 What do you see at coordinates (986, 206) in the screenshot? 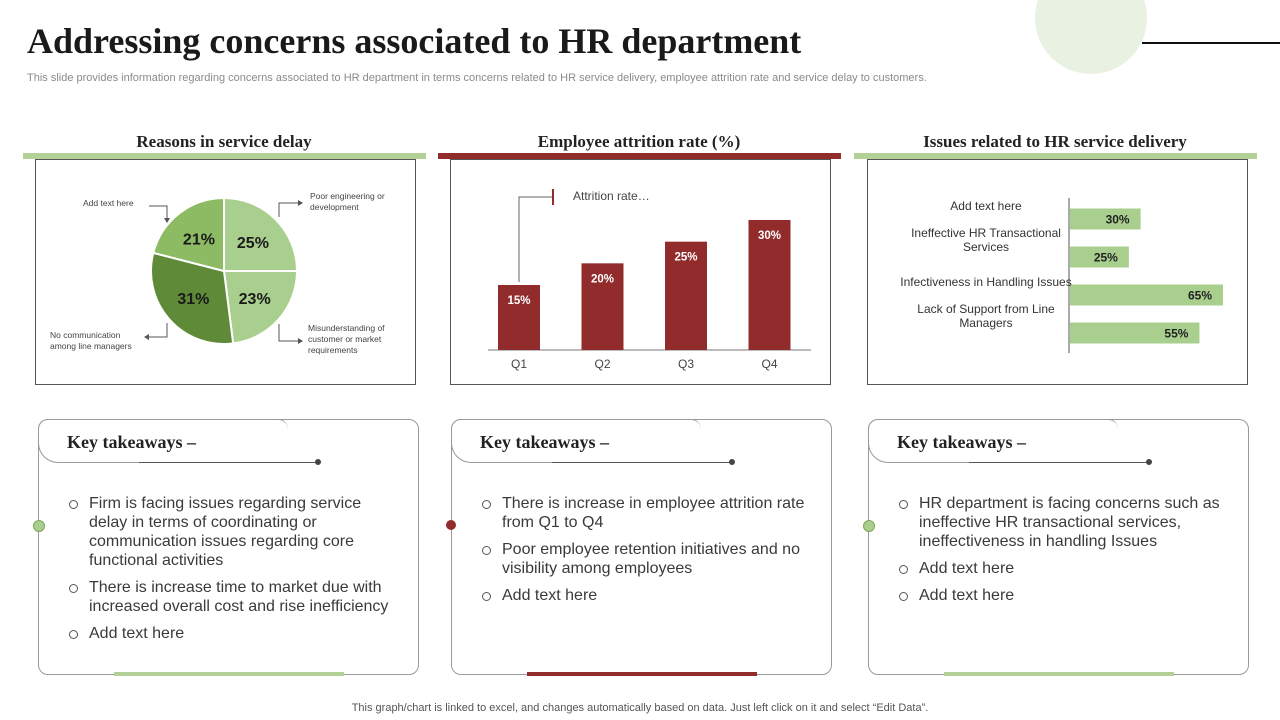
I see `y-category-label: Add text here` at bounding box center [986, 206].